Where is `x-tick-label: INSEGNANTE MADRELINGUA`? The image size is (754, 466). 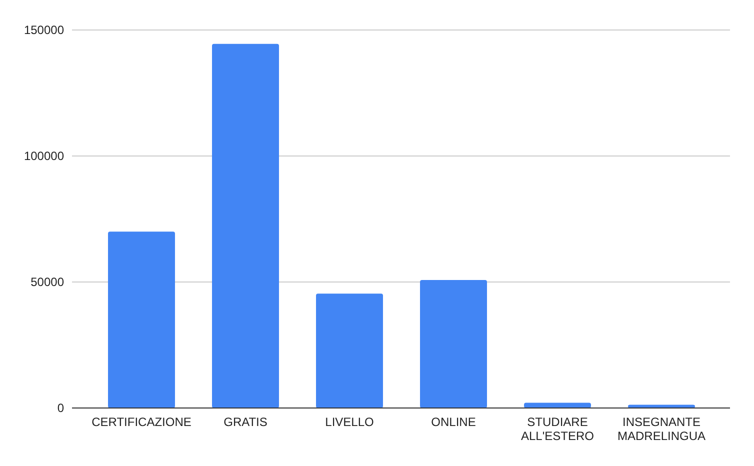
x-tick-label: INSEGNANTE MADRELINGUA is located at coordinates (661, 429).